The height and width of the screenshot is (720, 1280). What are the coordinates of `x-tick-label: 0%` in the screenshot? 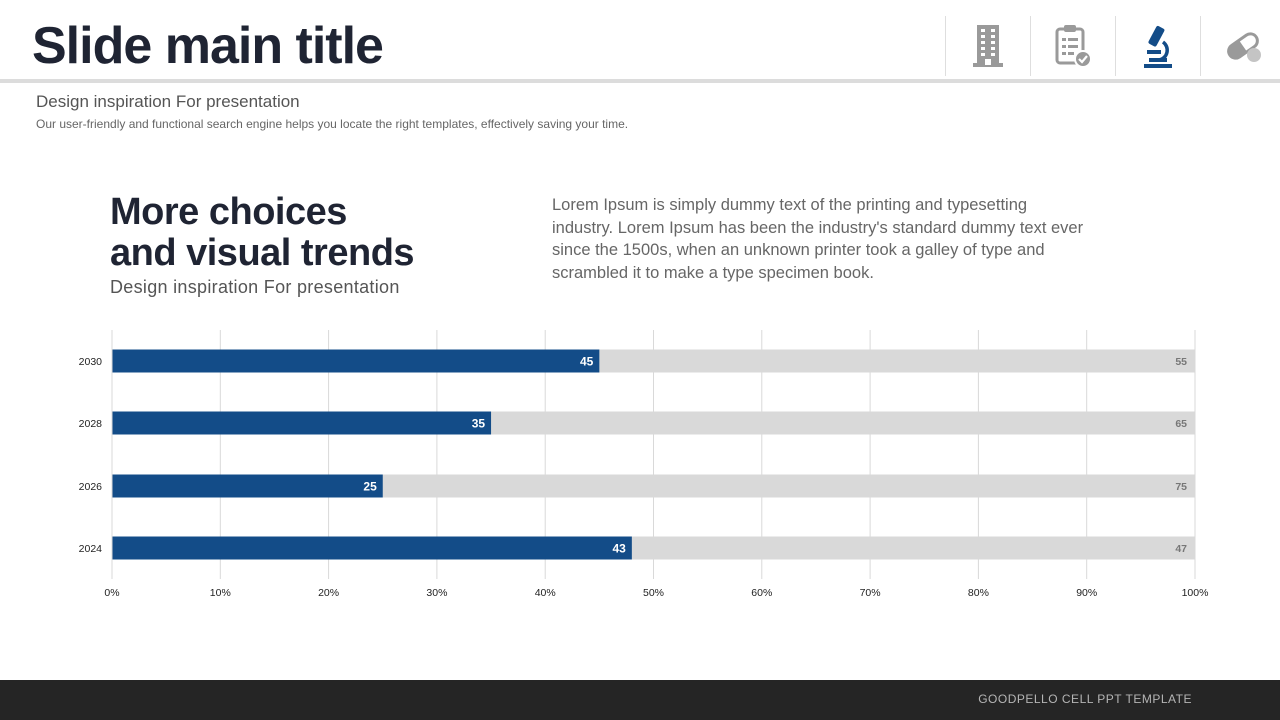 It's located at (111, 593).